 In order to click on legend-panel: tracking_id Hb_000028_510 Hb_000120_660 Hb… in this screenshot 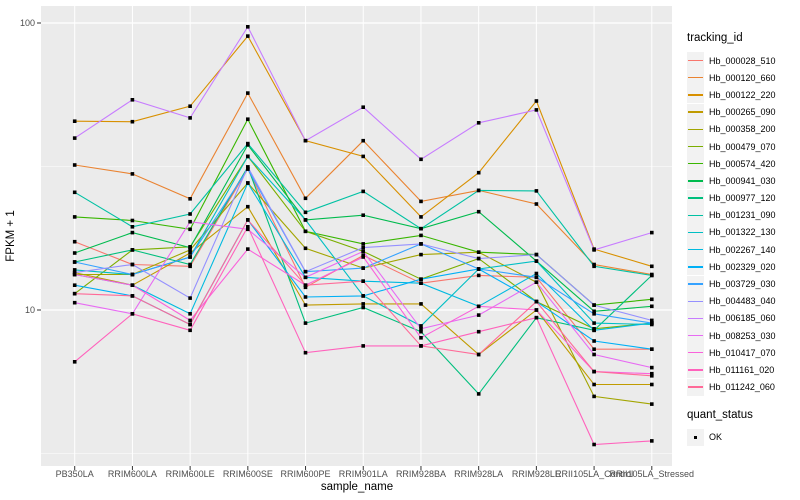, I will do `click(743, 239)`.